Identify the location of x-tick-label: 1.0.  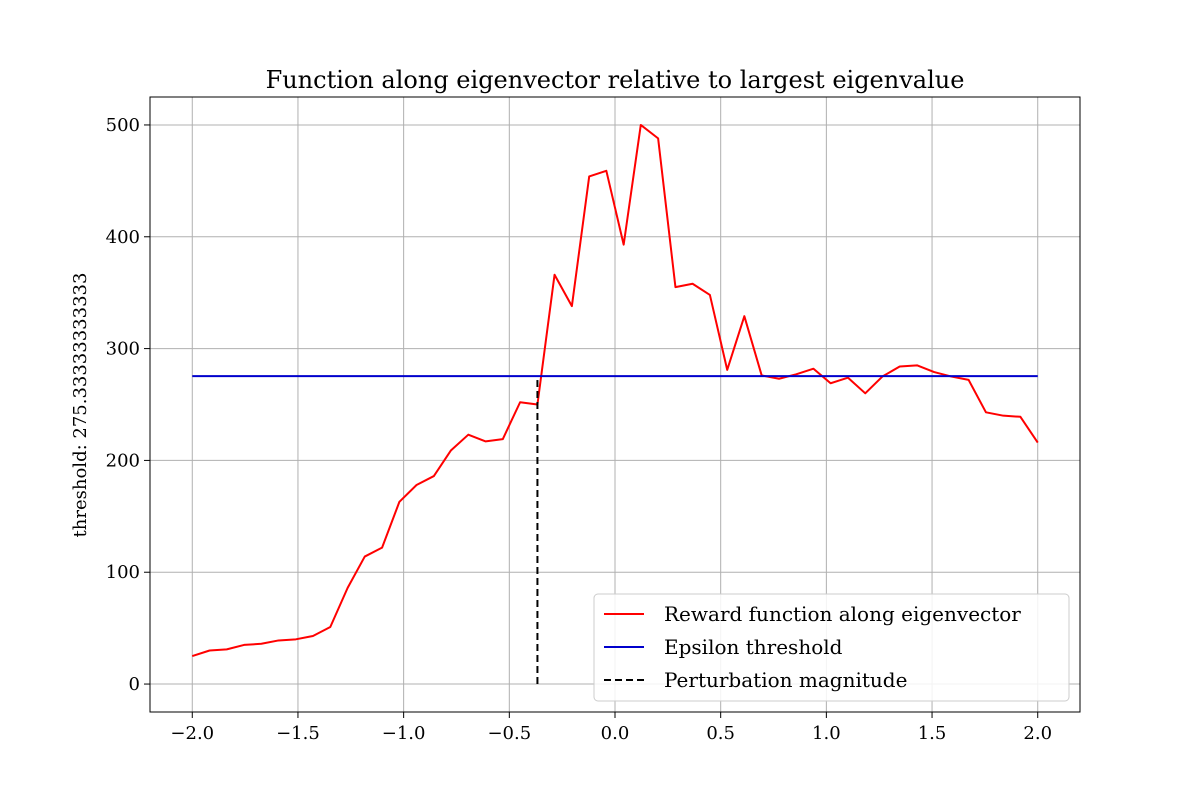
(826, 733).